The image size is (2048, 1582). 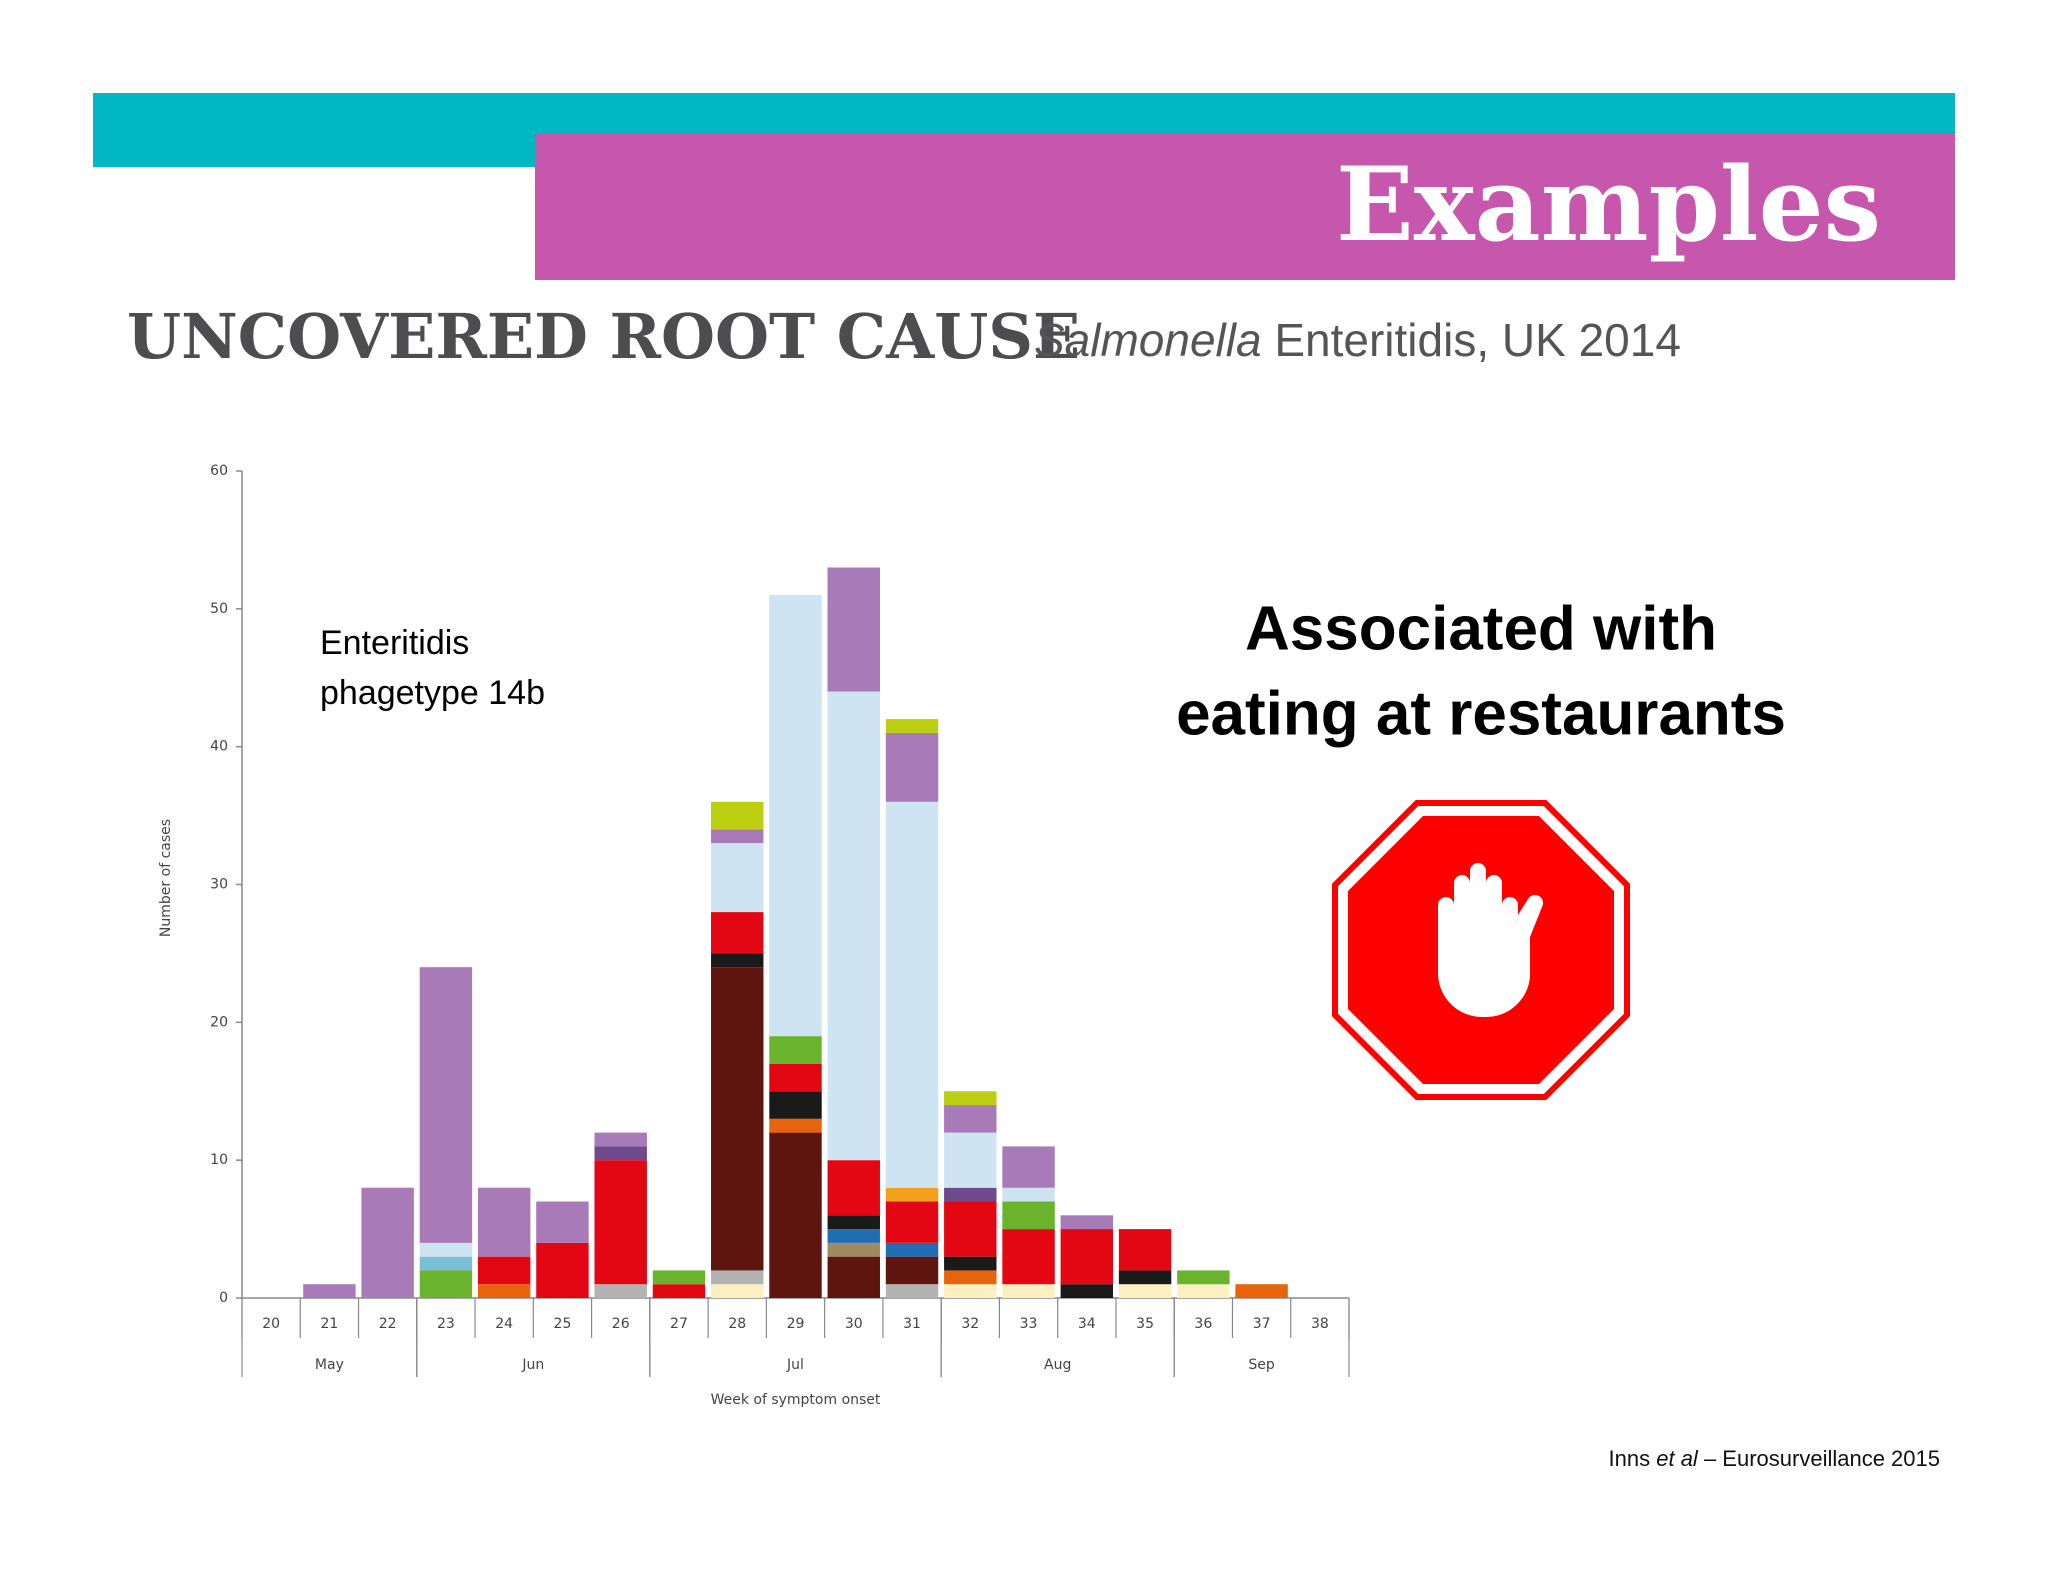 I want to click on y-tick-label: 20, so click(x=219, y=1022).